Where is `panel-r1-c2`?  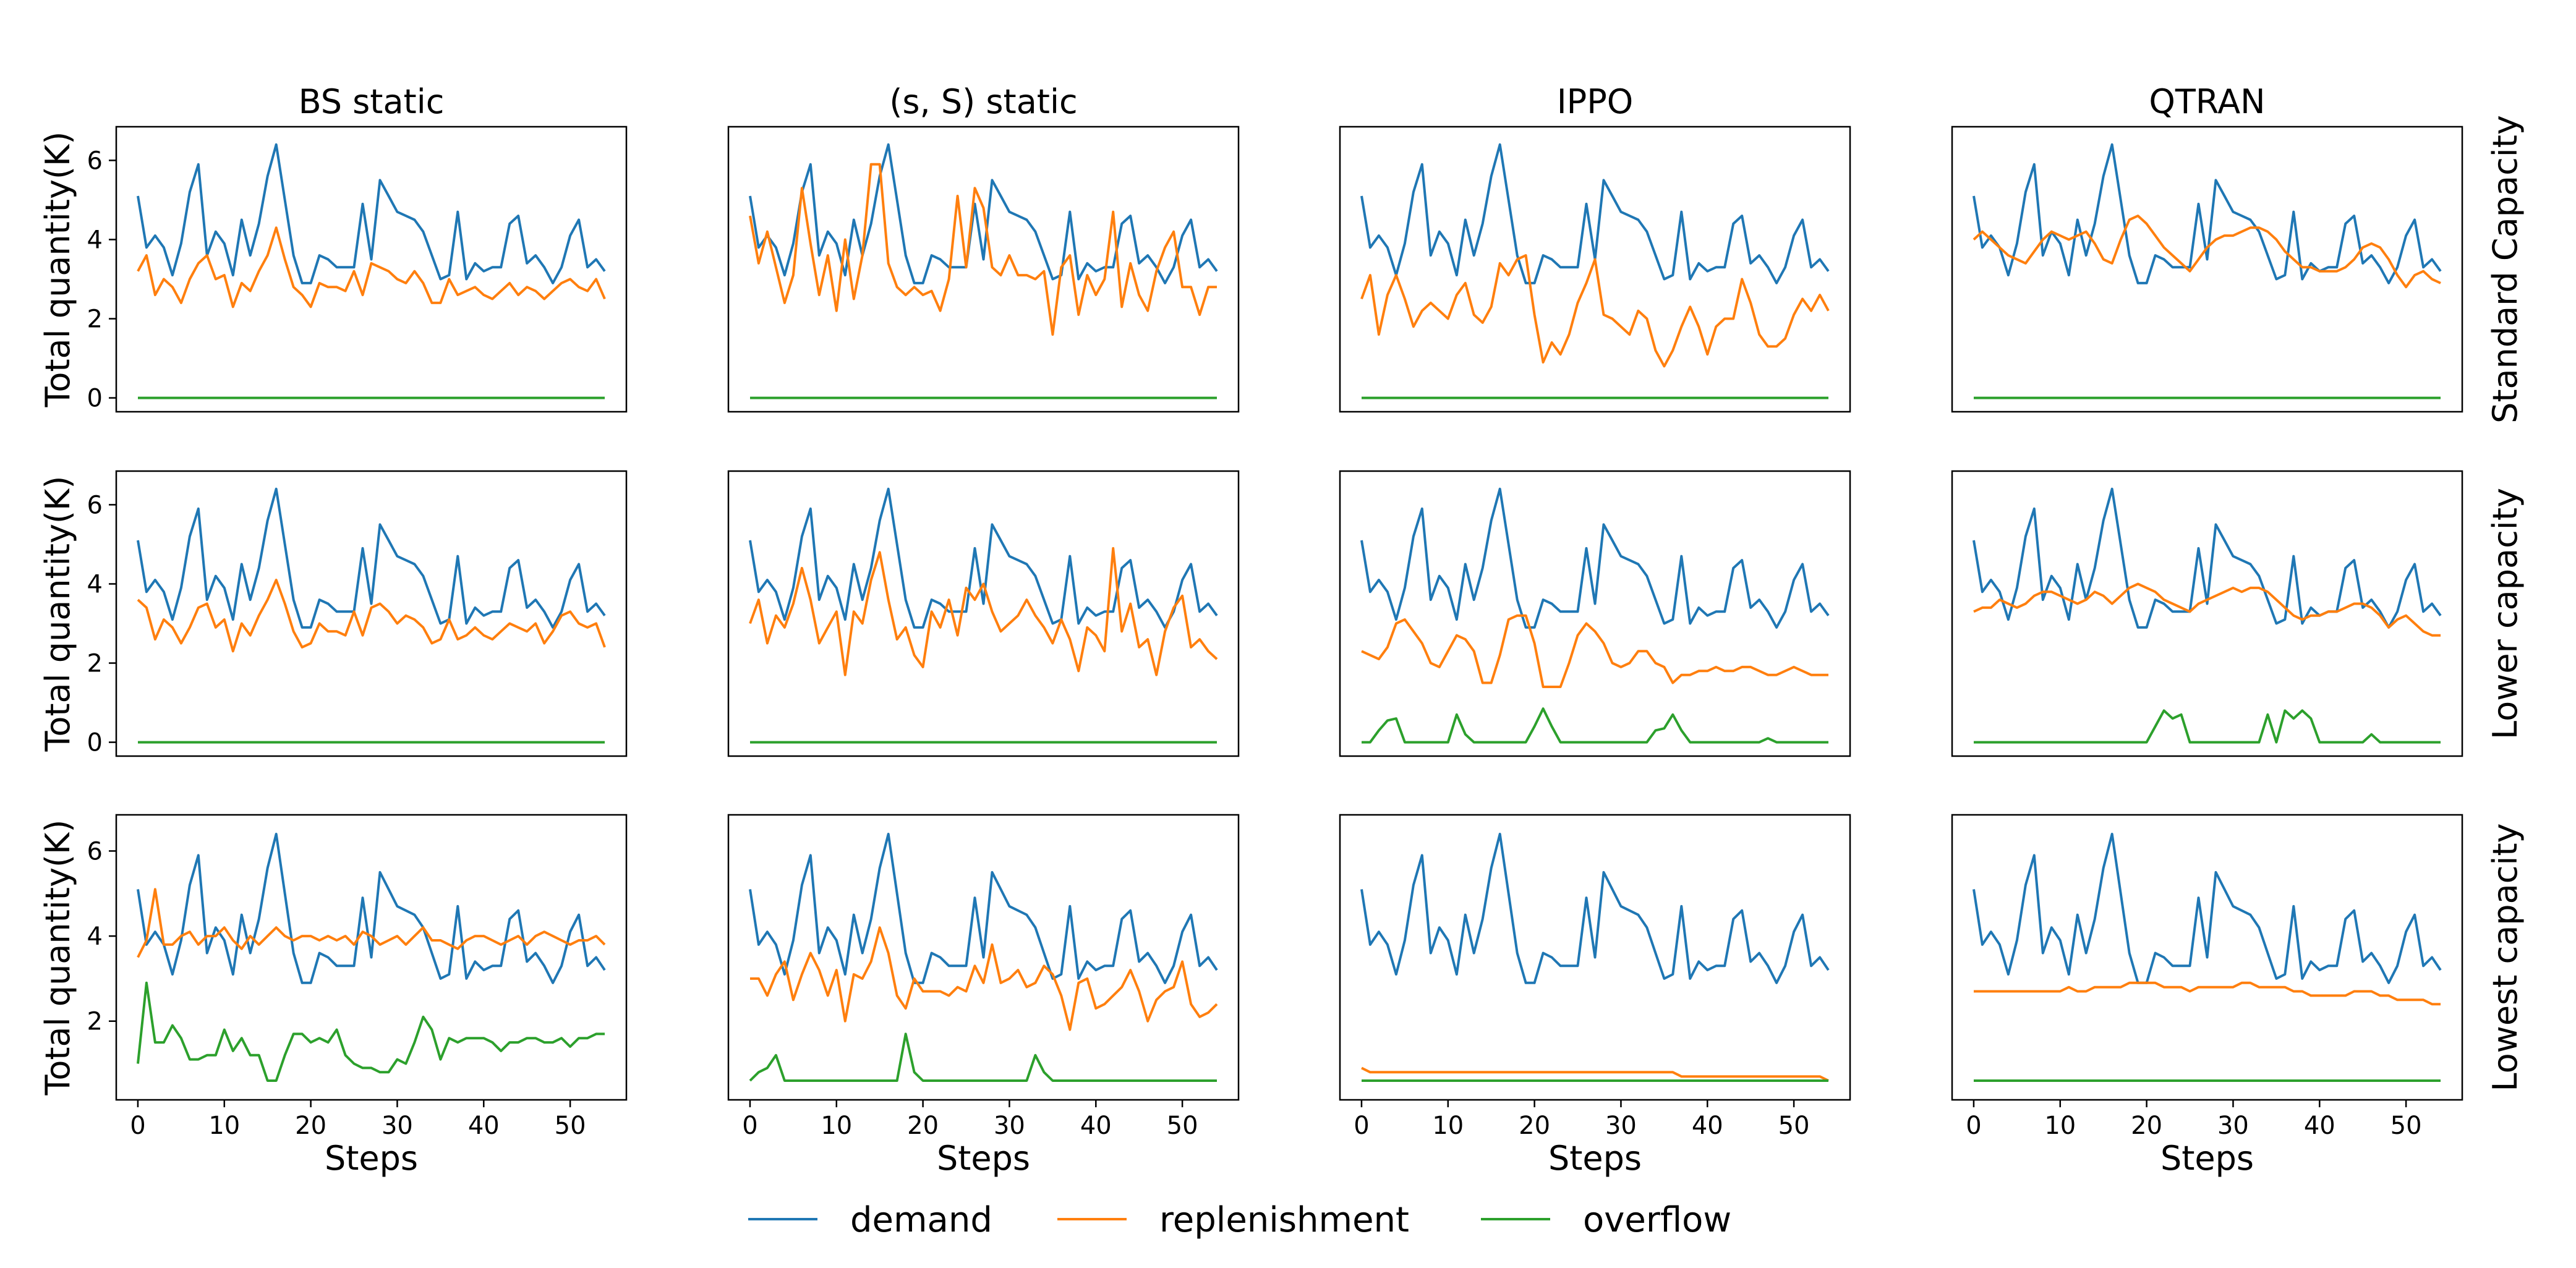
panel-r1-c2 is located at coordinates (1595, 613).